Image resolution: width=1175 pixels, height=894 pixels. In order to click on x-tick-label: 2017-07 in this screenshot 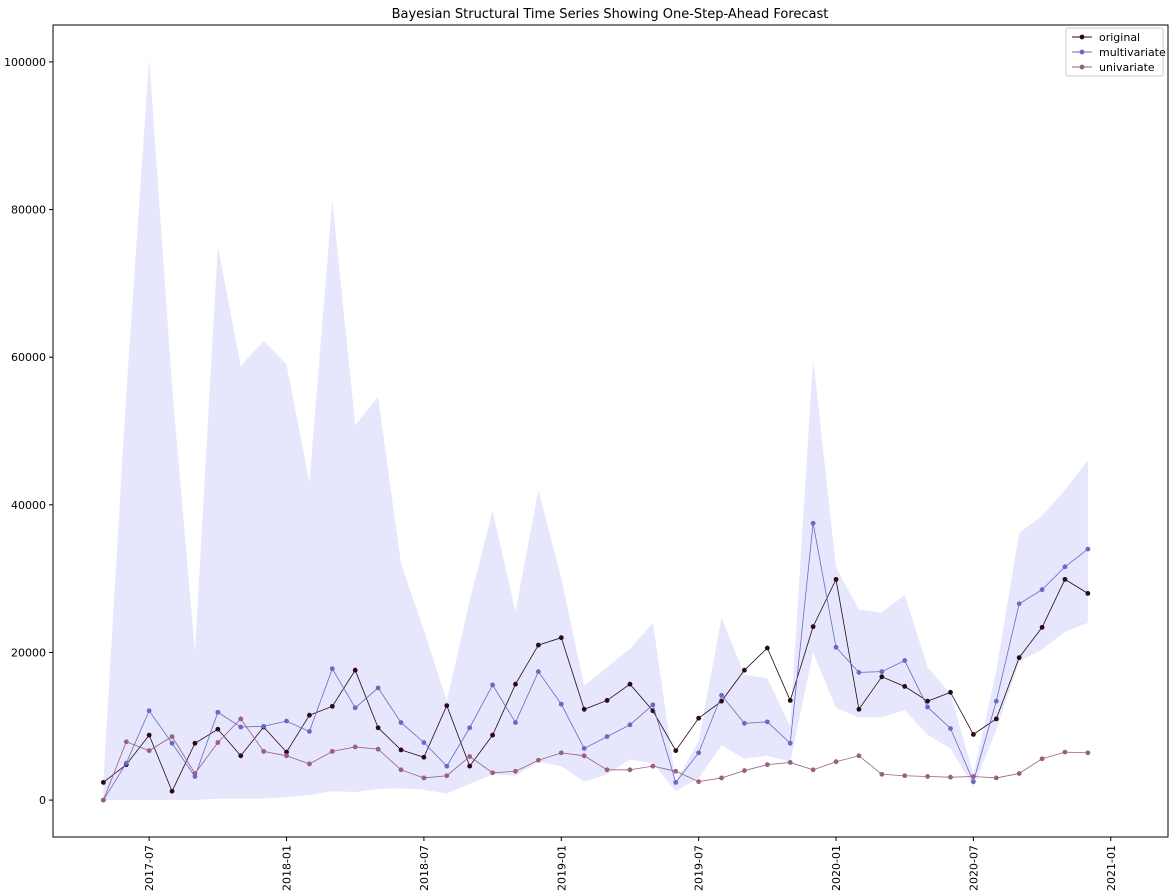, I will do `click(149, 868)`.